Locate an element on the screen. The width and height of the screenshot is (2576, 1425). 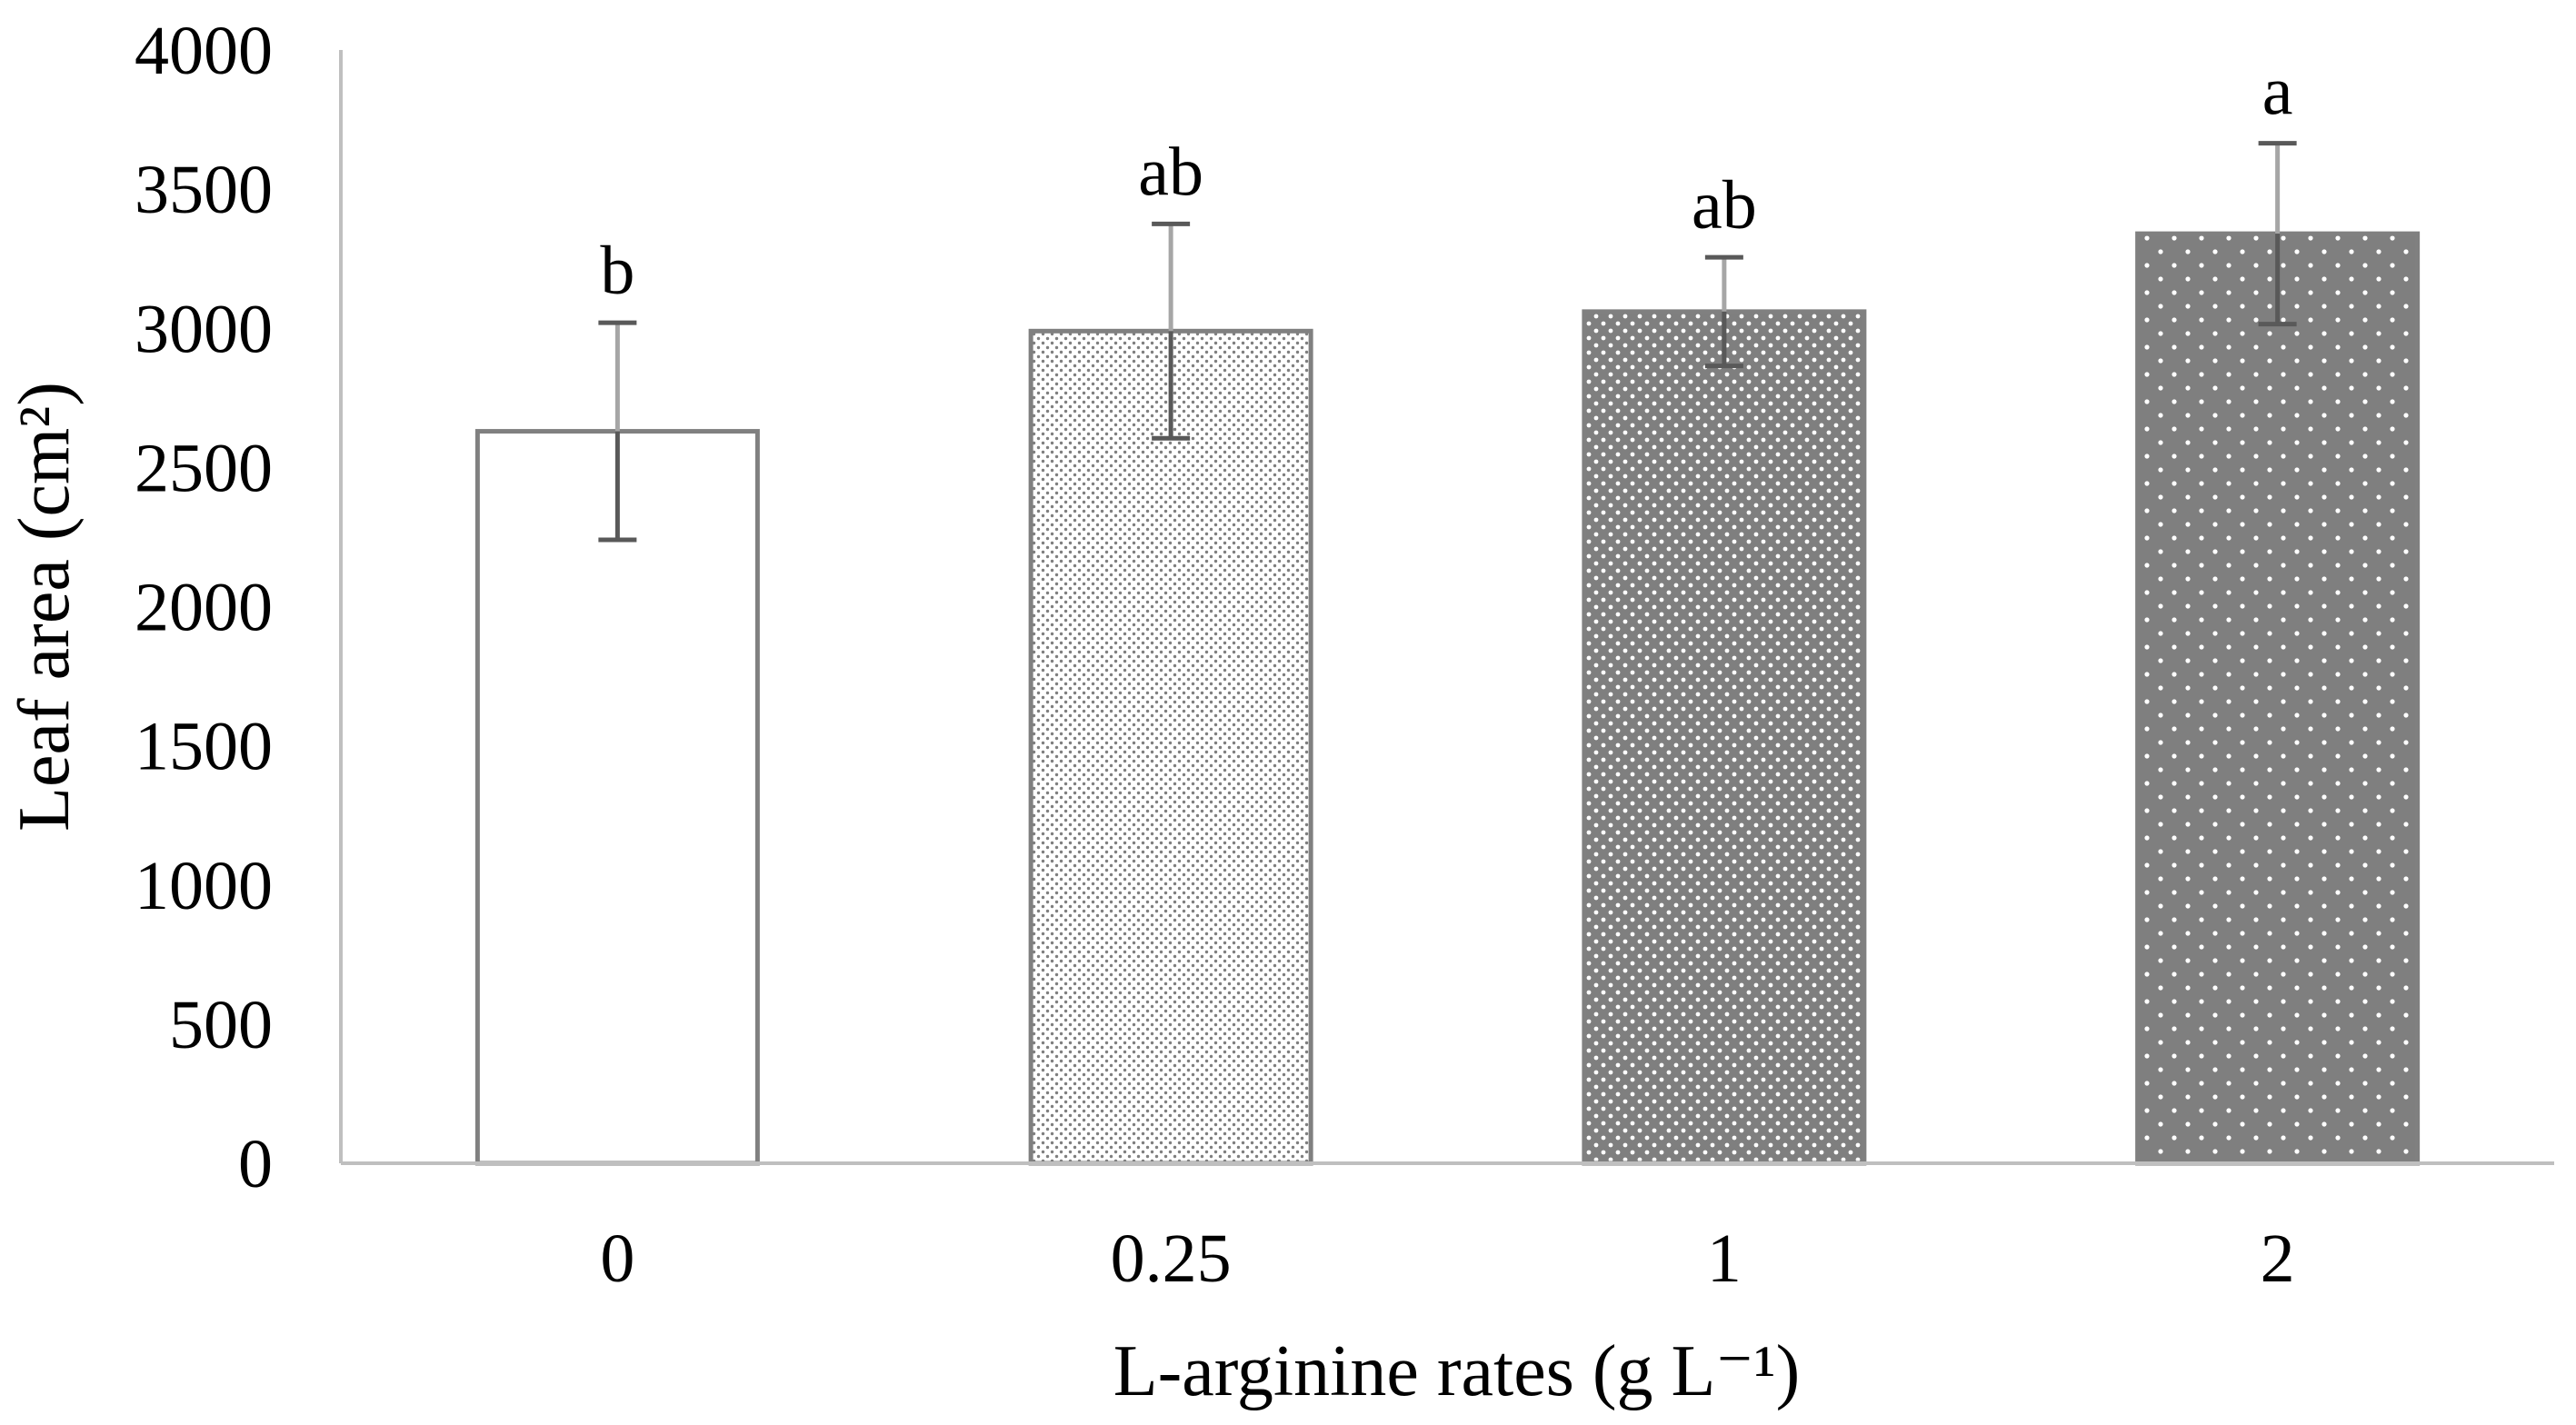
y-tick-label: 500 is located at coordinates (221, 1025).